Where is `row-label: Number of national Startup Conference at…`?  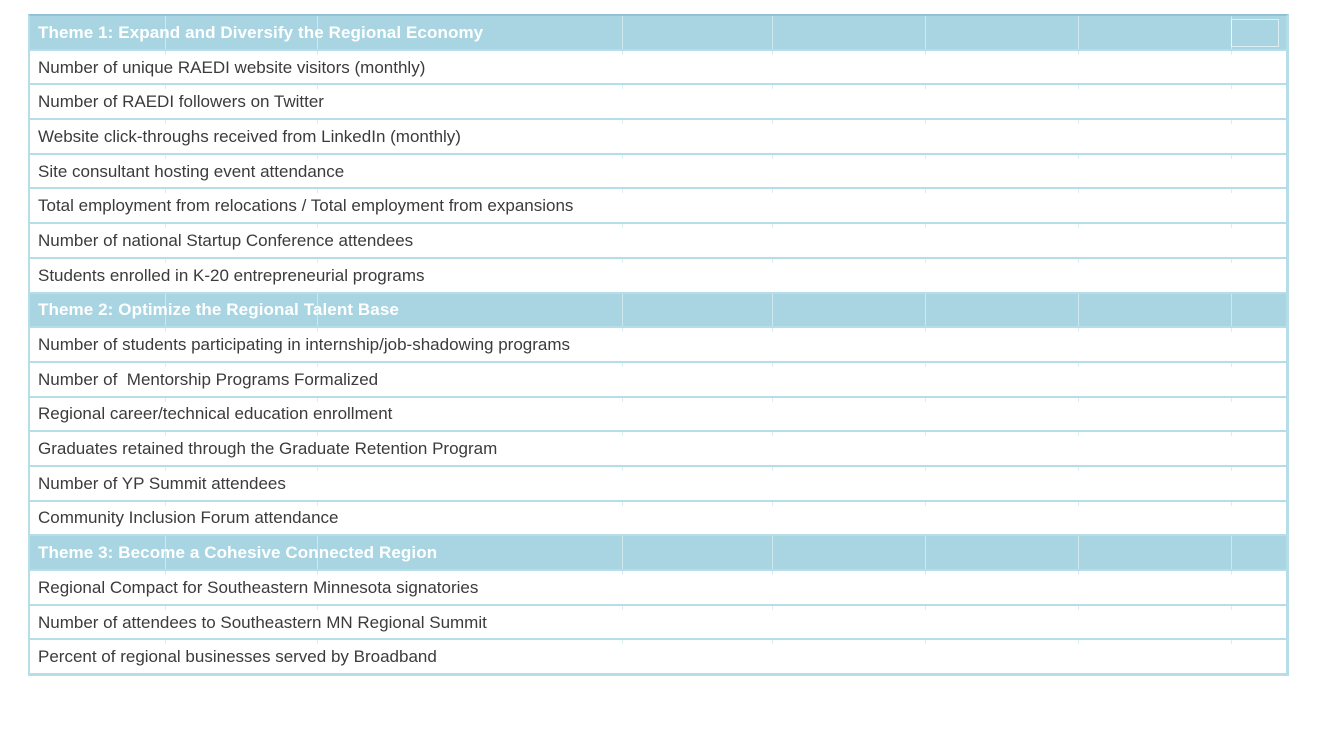
row-label: Number of national Startup Conference at… is located at coordinates (226, 240).